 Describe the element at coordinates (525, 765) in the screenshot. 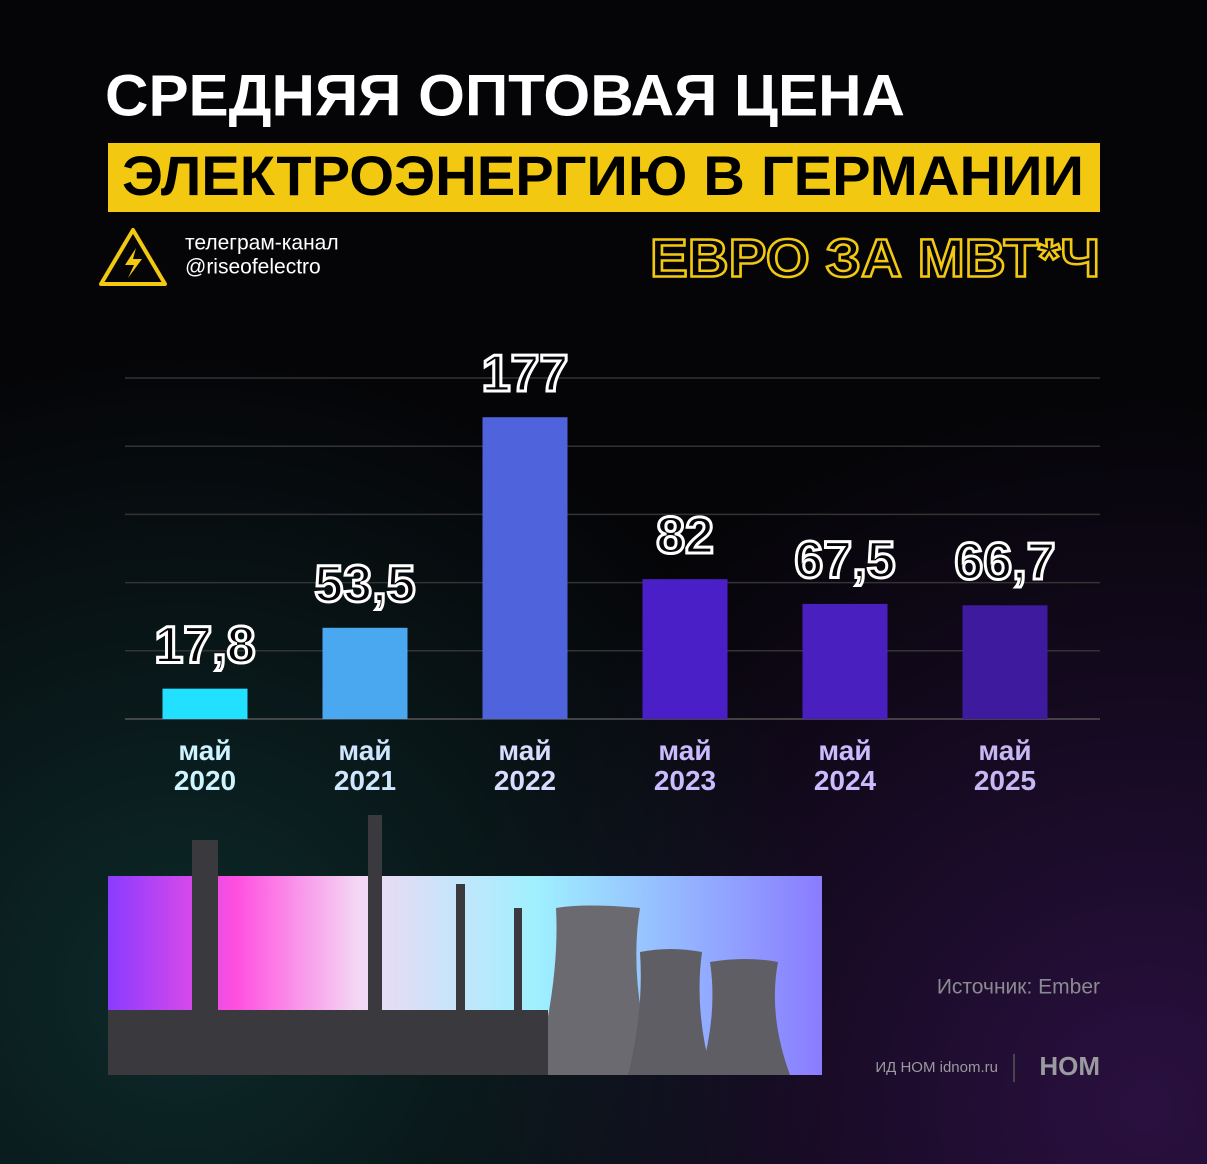

I see `x-tick-label: май 2022` at that location.